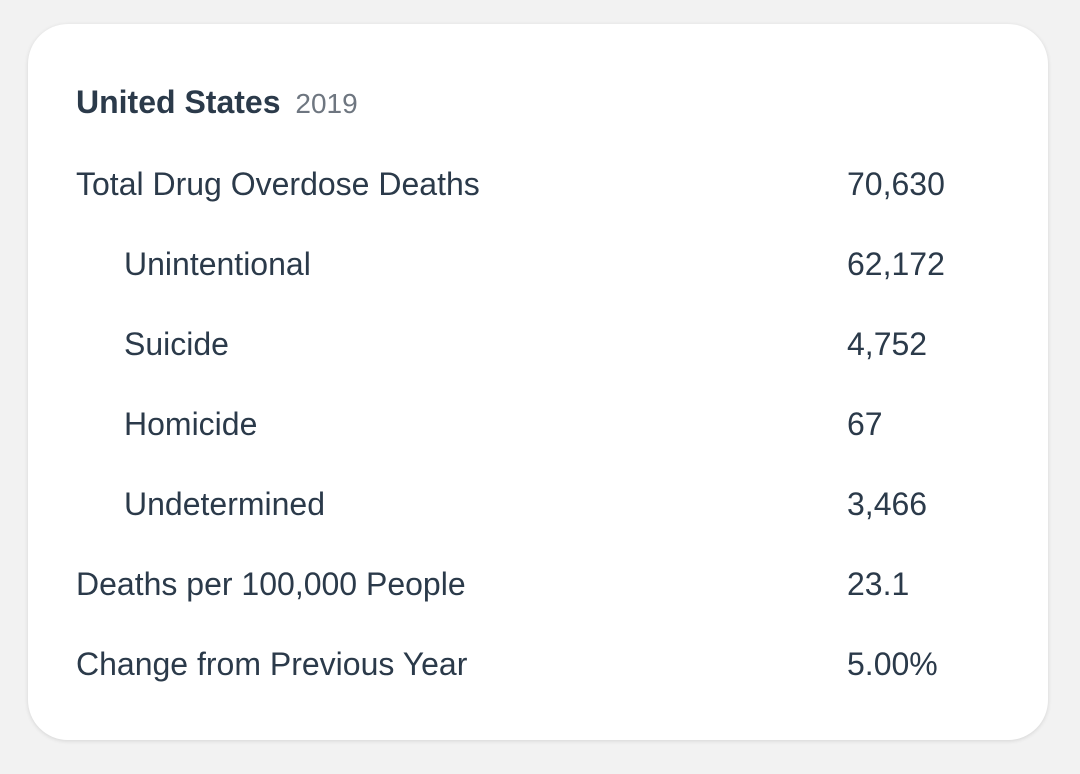 The image size is (1080, 774). Describe the element at coordinates (546, 282) in the screenshot. I see `stat-row-unintentional: Unintentional 62,172` at that location.